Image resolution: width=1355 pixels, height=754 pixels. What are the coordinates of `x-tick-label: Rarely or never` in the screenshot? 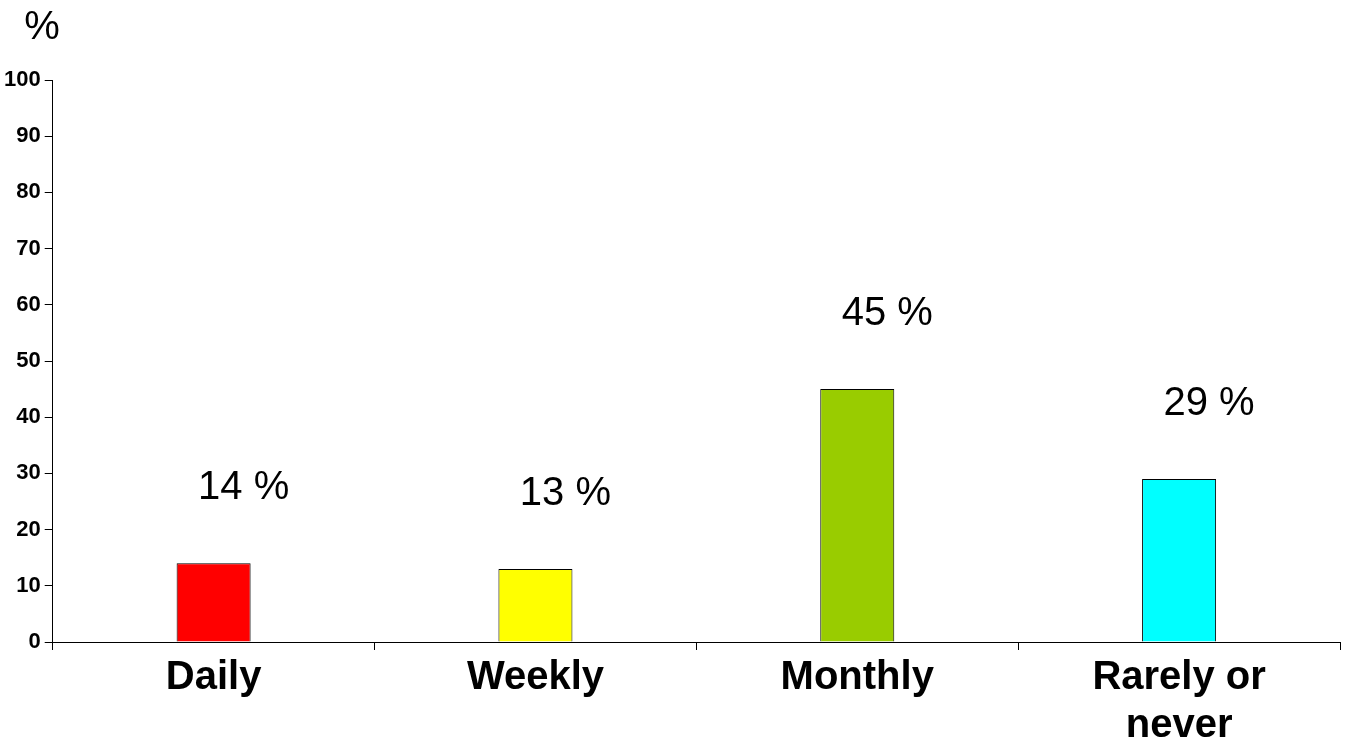 It's located at (1179, 699).